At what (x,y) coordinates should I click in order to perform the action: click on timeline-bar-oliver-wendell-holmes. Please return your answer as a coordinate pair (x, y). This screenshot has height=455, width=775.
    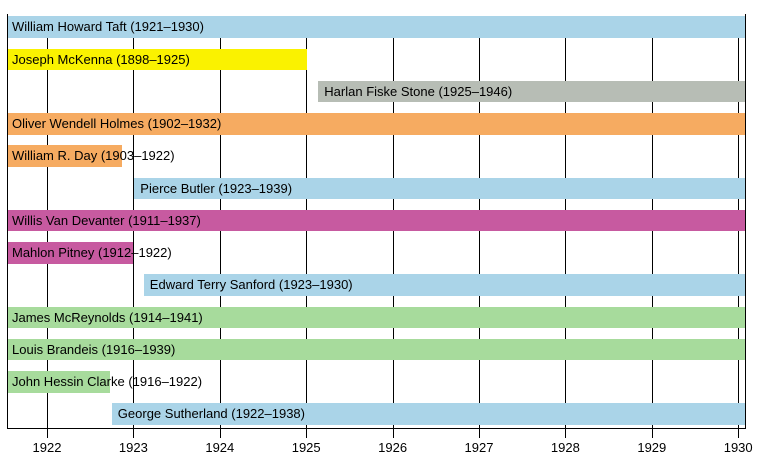
    Looking at the image, I should click on (377, 124).